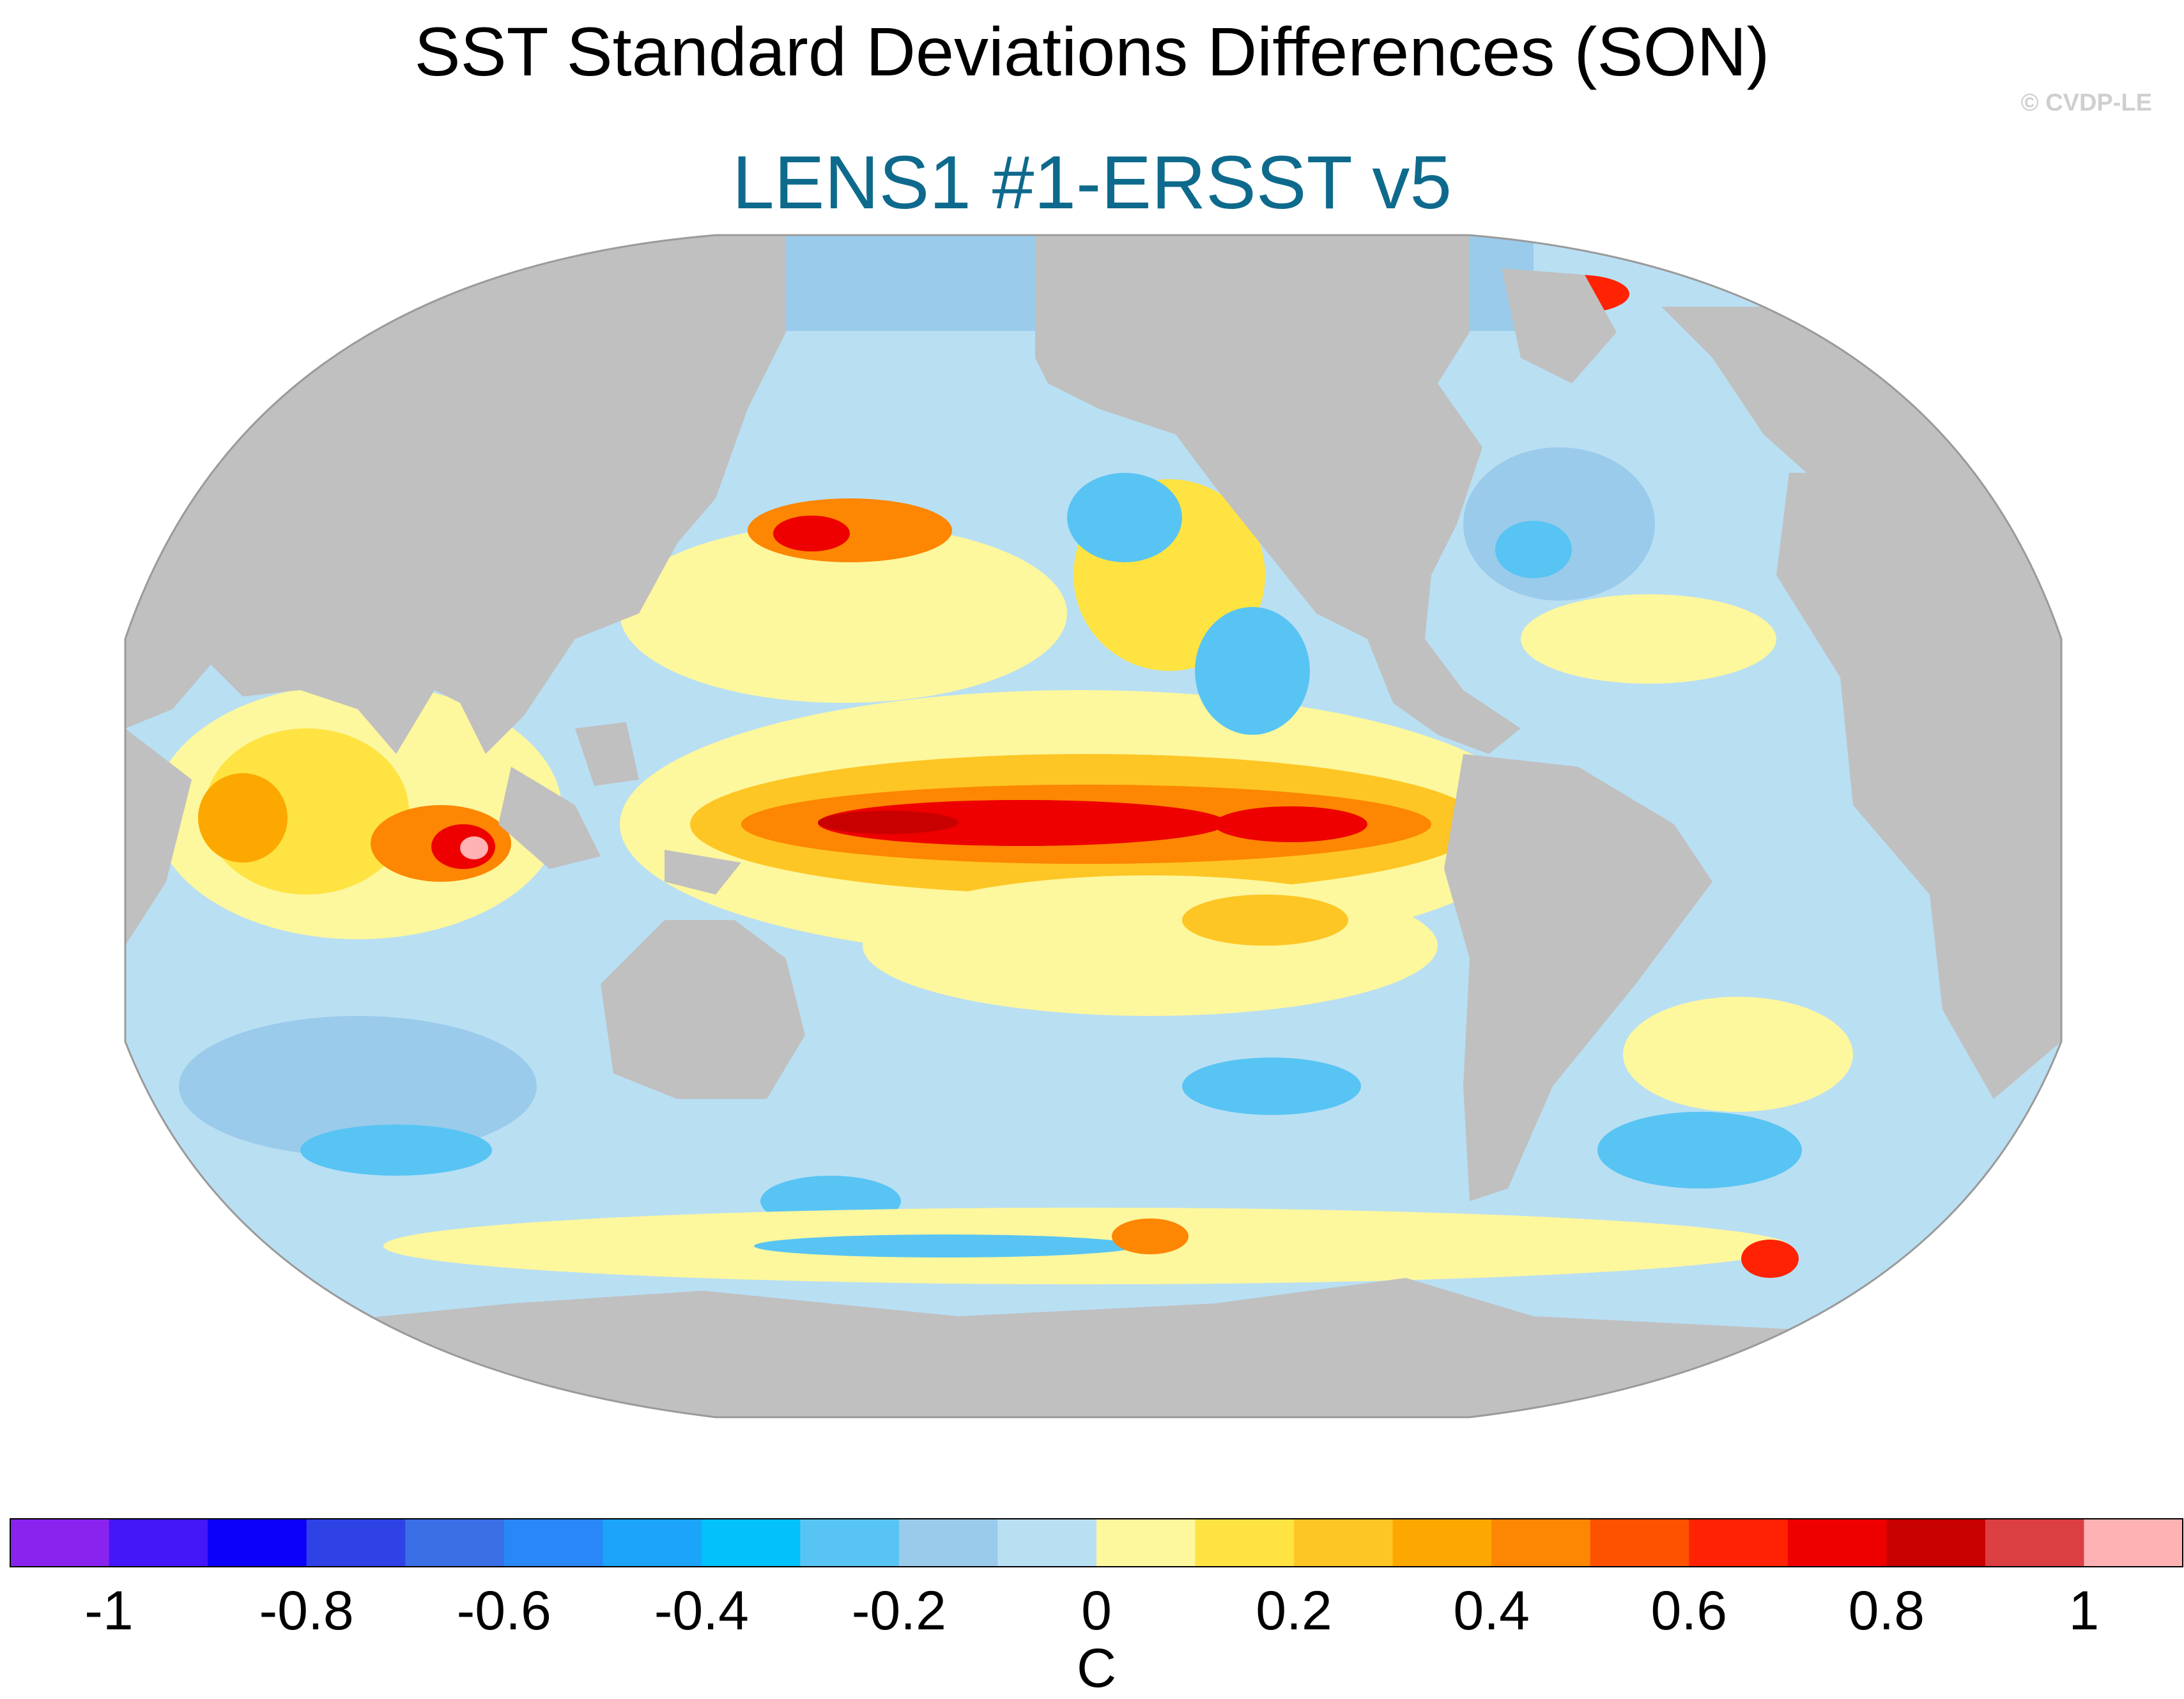 Image resolution: width=2184 pixels, height=1699 pixels. What do you see at coordinates (1092, 183) in the screenshot?
I see `map-subtitle: LENS1 #1-ERSST v5` at bounding box center [1092, 183].